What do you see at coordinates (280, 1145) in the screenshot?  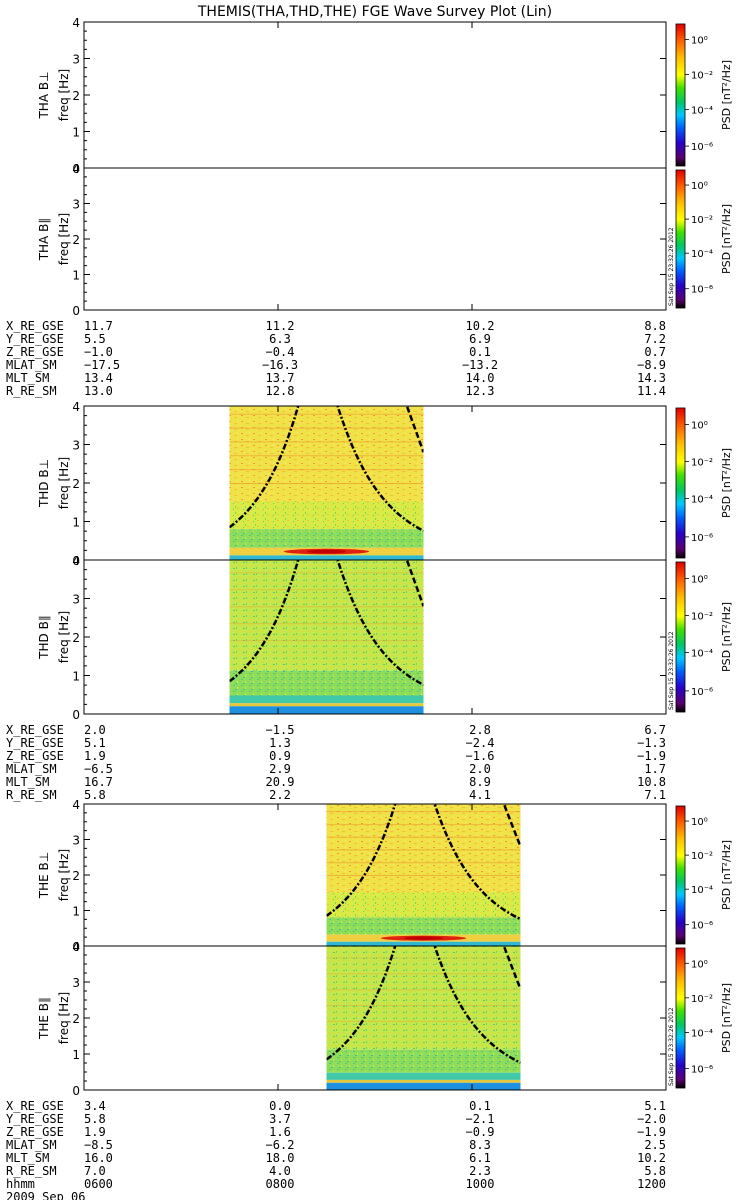 I see `ephemeris-value: −6.2` at bounding box center [280, 1145].